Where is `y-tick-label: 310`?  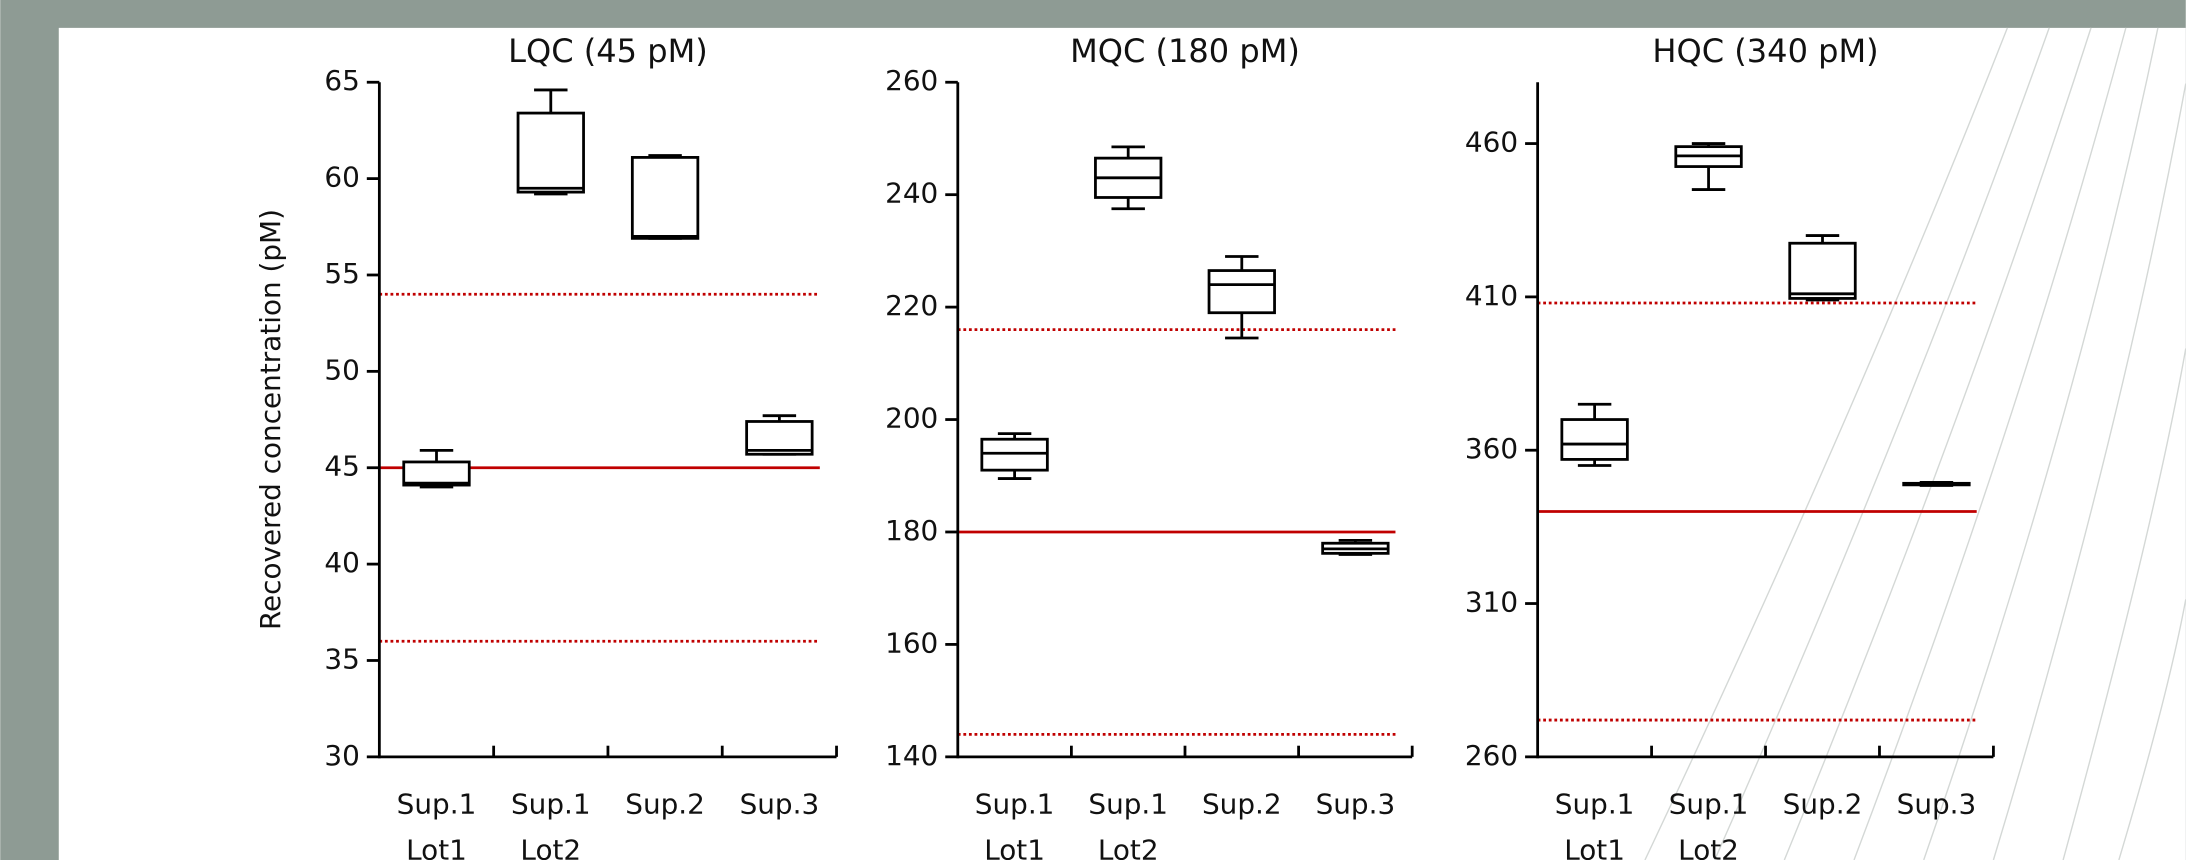
y-tick-label: 310 is located at coordinates (1491, 602).